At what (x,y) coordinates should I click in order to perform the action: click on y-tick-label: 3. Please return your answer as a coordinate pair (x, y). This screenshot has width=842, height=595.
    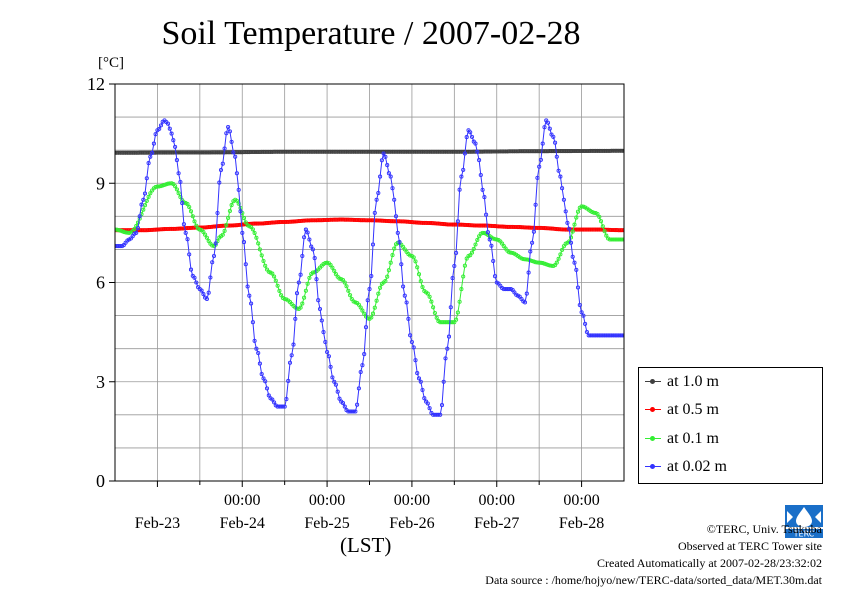
    Looking at the image, I should click on (100, 382).